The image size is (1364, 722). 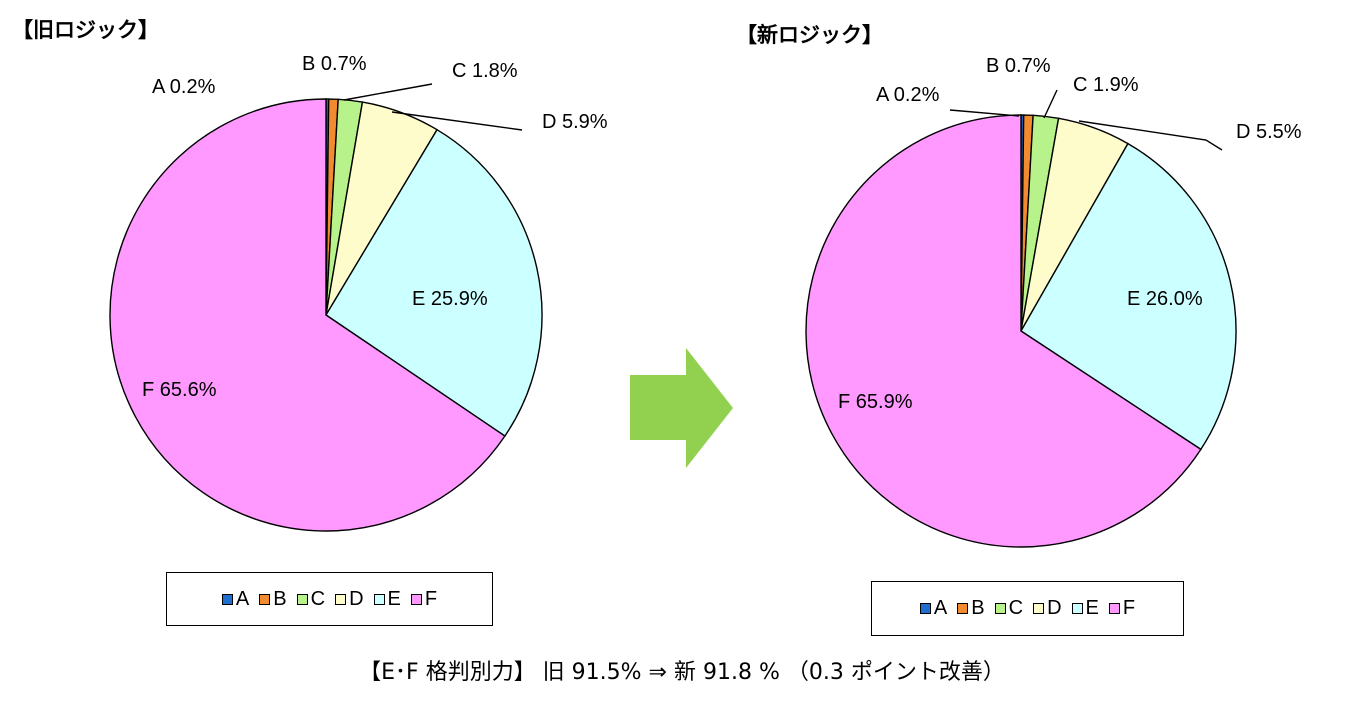 What do you see at coordinates (1106, 85) in the screenshot?
I see `slice-label-c: C 1.9%` at bounding box center [1106, 85].